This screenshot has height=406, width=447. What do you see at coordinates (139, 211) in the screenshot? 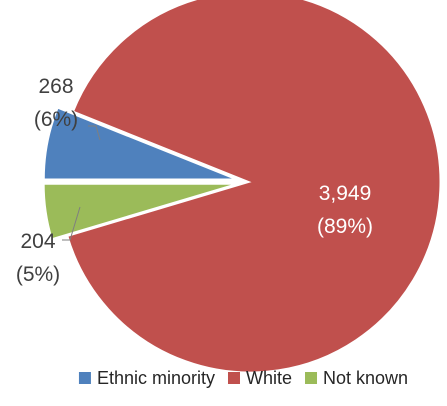
I see `pie-slice-not-known` at bounding box center [139, 211].